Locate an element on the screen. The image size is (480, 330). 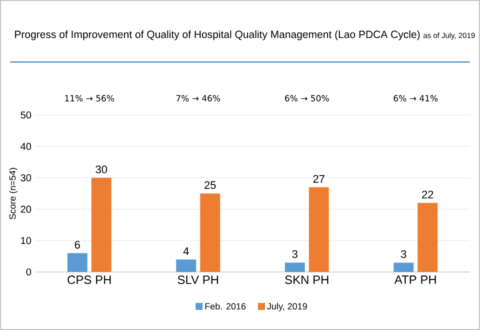
x-tick-label: ATP PH is located at coordinates (415, 280).